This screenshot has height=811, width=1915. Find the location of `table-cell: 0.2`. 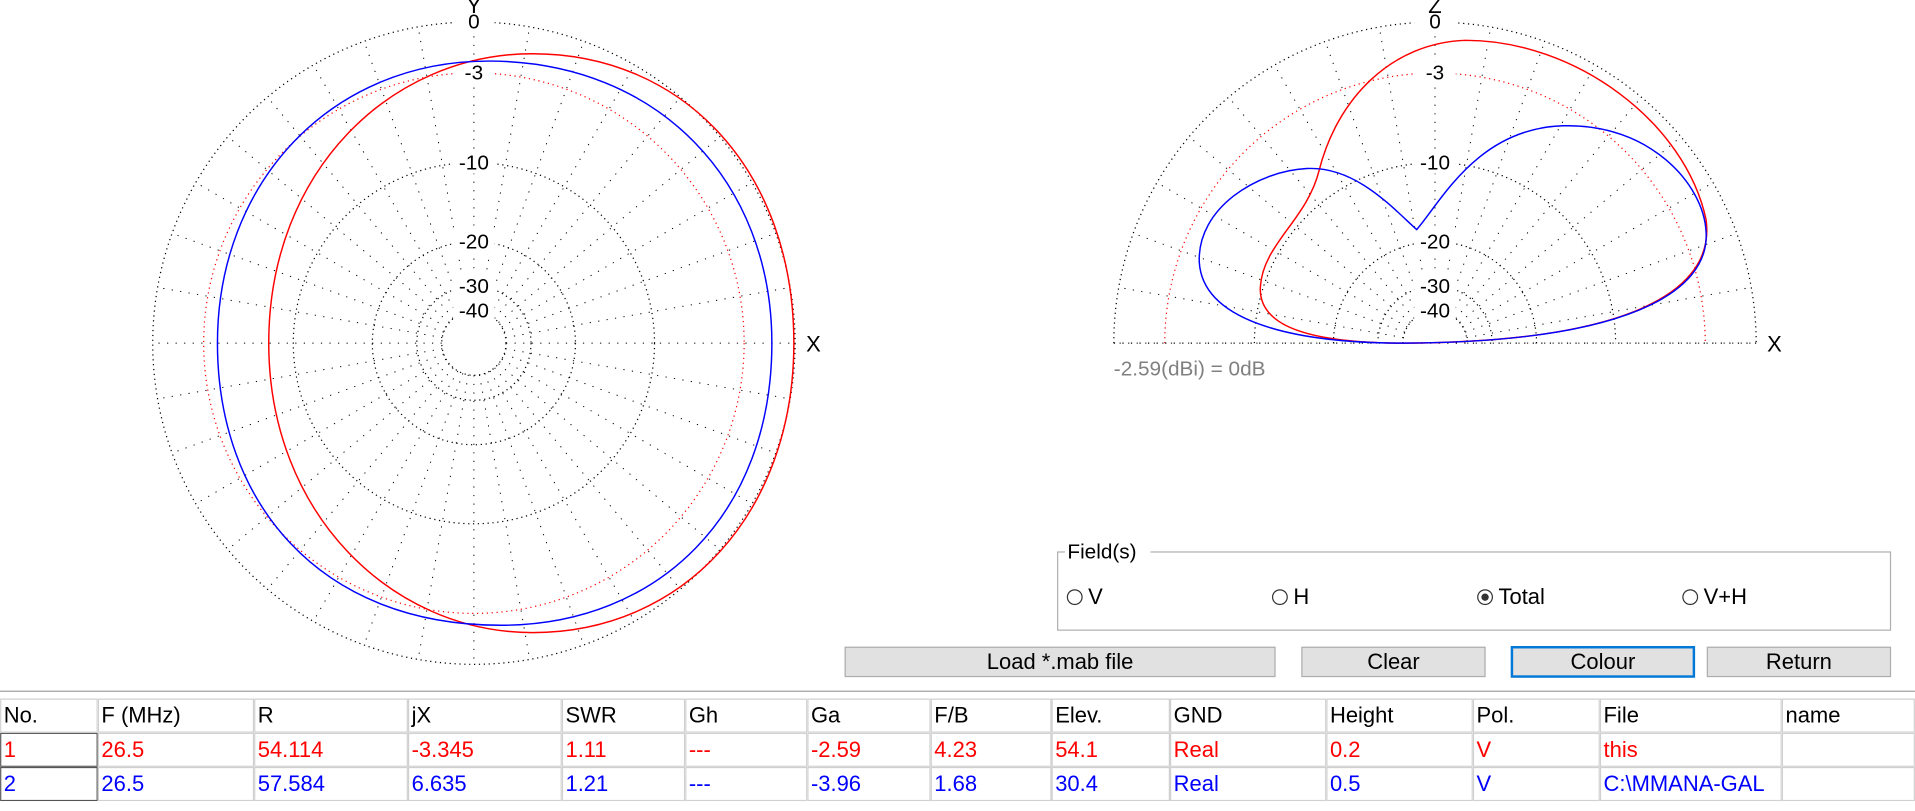

table-cell: 0.2 is located at coordinates (1399, 749).